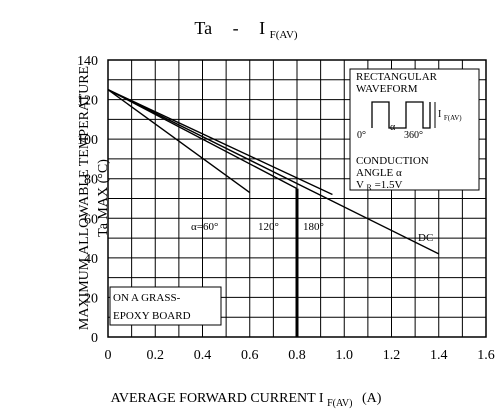 The image size is (501, 418). Describe the element at coordinates (87, 101) in the screenshot. I see `y-tick-label: 120` at that location.